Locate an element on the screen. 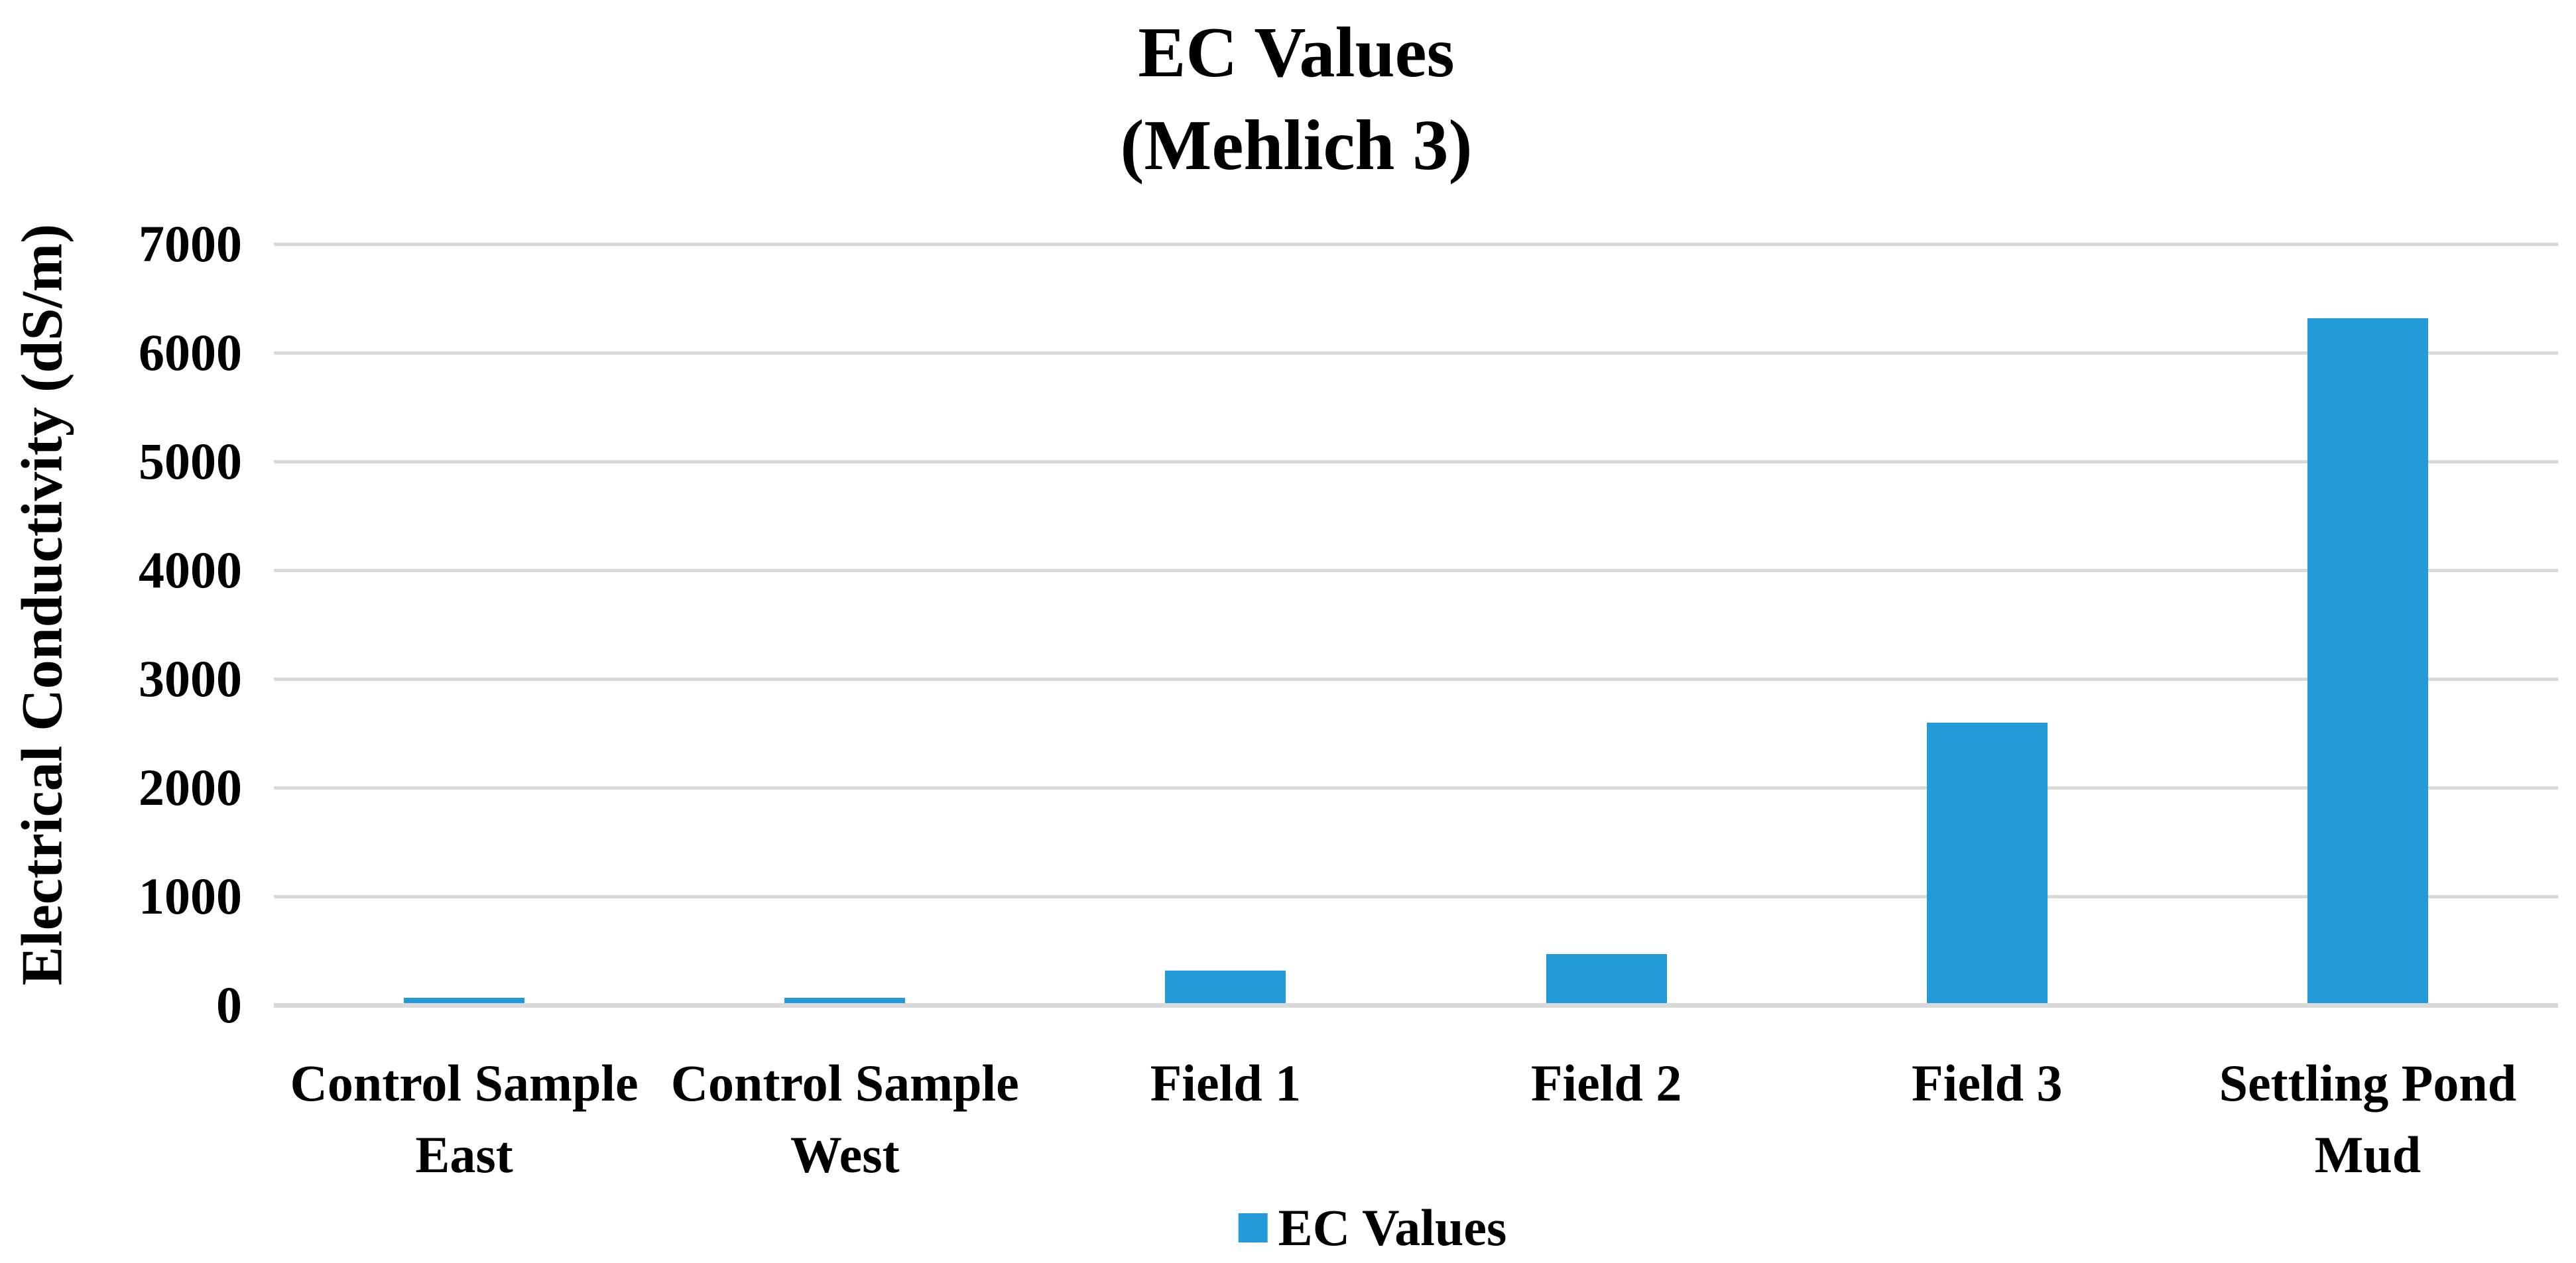  category-label-line: Field 3 is located at coordinates (1987, 1083).